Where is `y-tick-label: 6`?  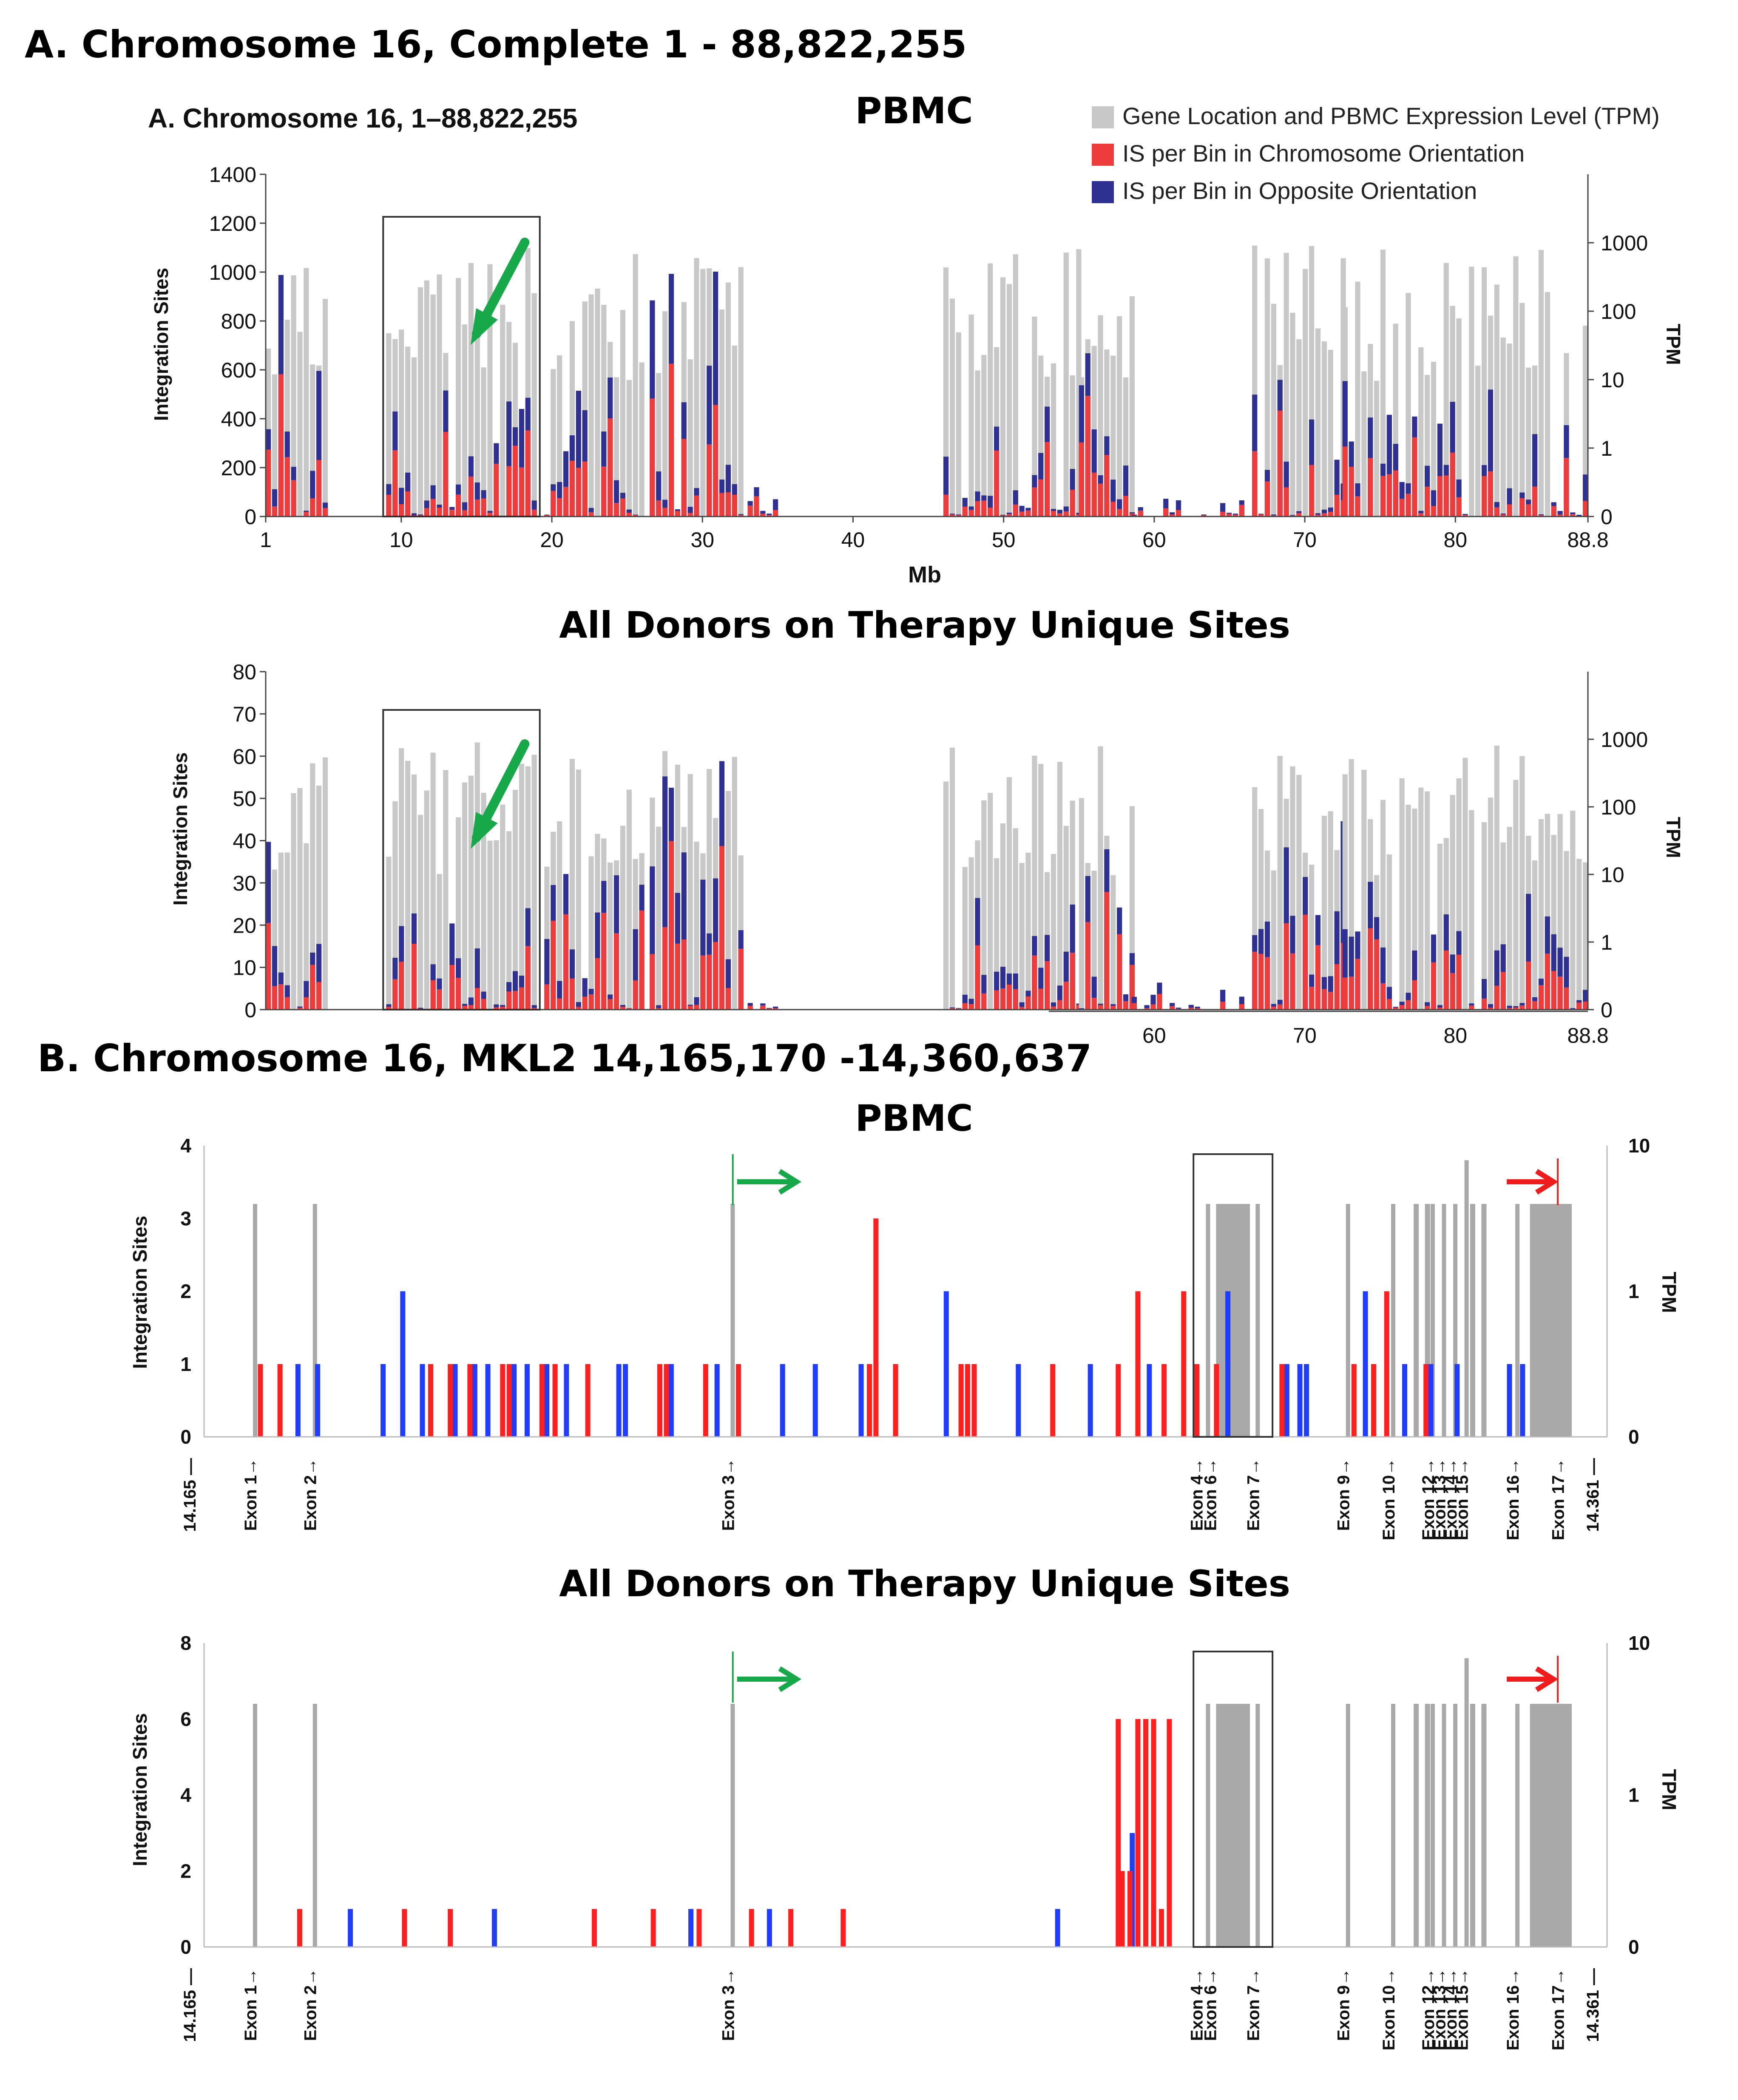 y-tick-label: 6 is located at coordinates (186, 1719).